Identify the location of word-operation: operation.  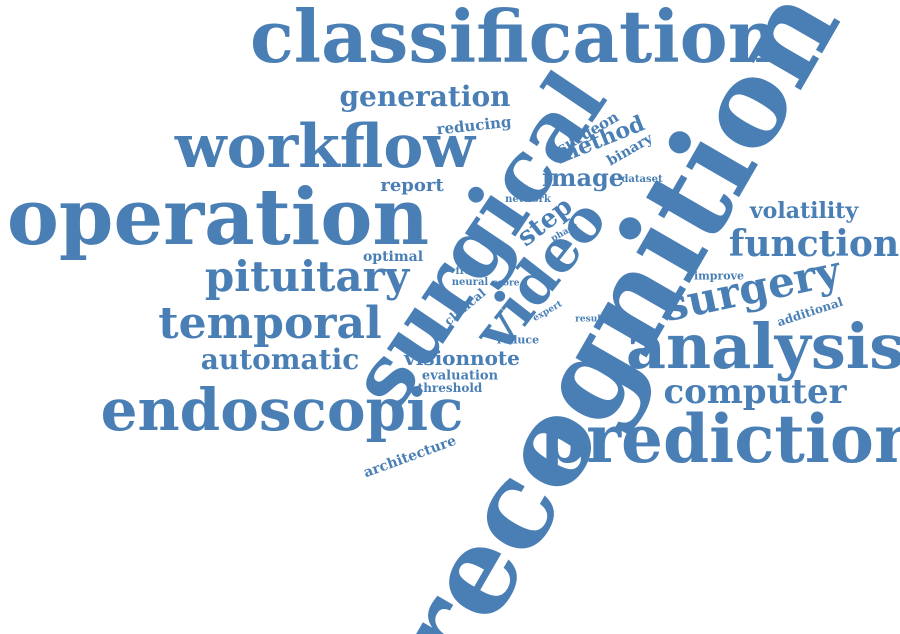
(218, 217).